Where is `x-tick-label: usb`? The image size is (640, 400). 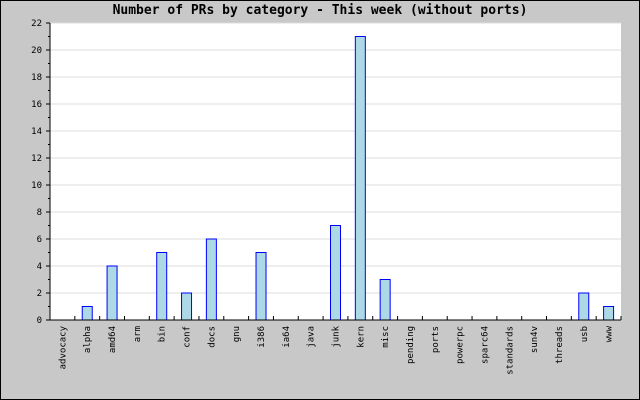
x-tick-label: usb is located at coordinates (585, 334).